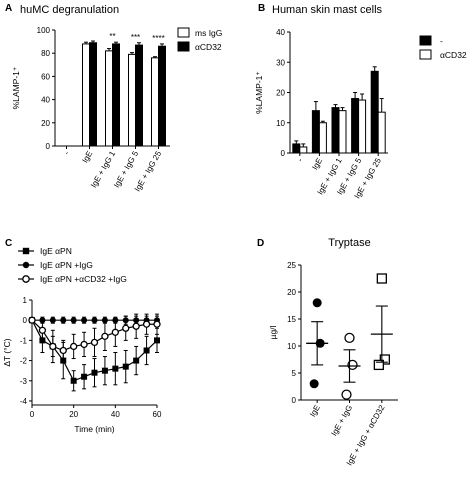  I want to click on panel-c-x-tick-label: 0, so click(32, 414).